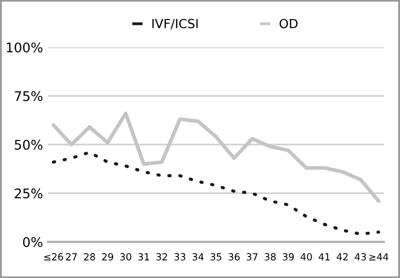 This screenshot has height=278, width=400. I want to click on x-tick-label: 31, so click(144, 256).